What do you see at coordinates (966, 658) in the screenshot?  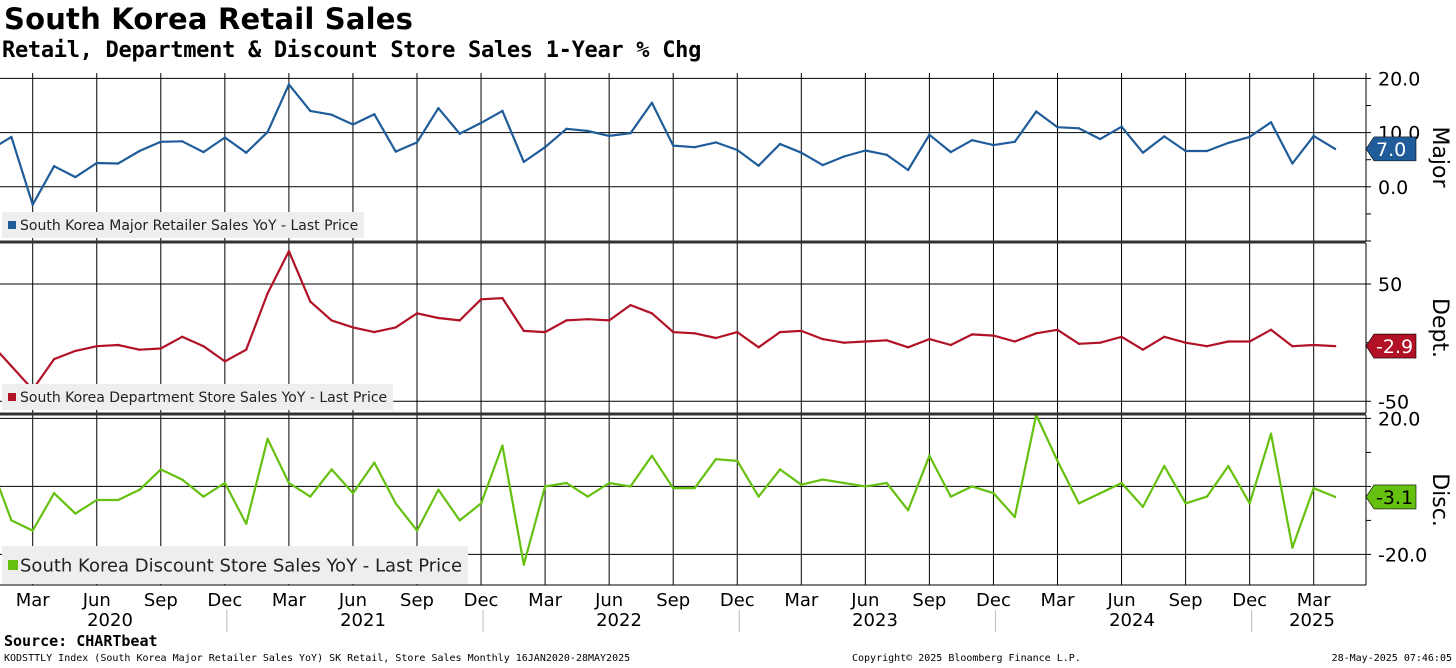 I see `footer-copyright: Copyright© 2025 Bloomberg Finance L.P.` at bounding box center [966, 658].